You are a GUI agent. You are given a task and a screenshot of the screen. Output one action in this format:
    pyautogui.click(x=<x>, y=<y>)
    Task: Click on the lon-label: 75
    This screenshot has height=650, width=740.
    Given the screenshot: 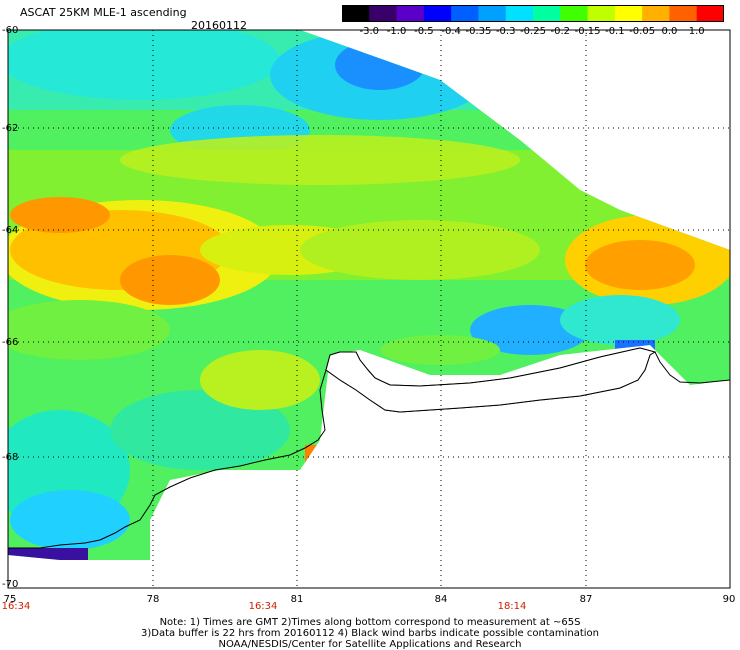 What is the action you would take?
    pyautogui.click(x=10, y=599)
    